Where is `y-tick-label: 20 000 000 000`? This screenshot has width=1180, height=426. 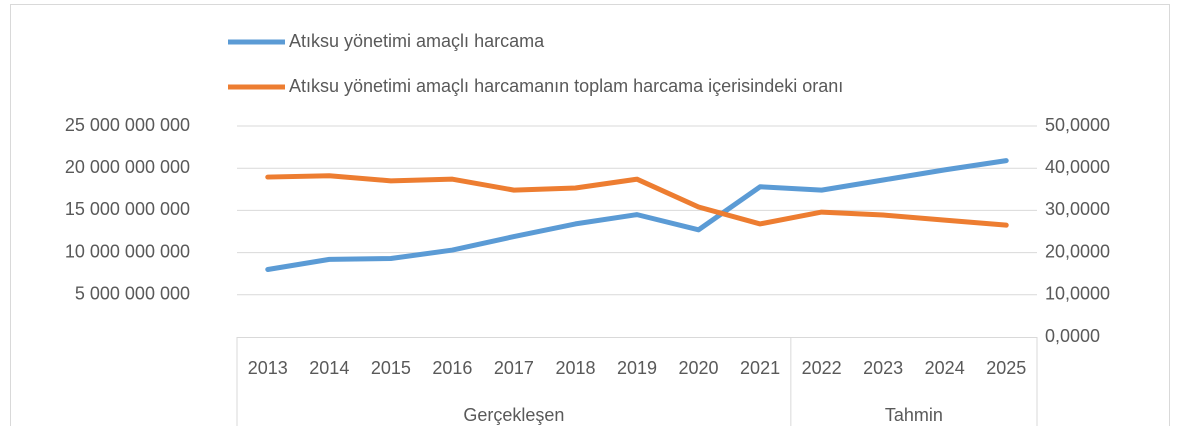 y-tick-label: 20 000 000 000 is located at coordinates (127, 167).